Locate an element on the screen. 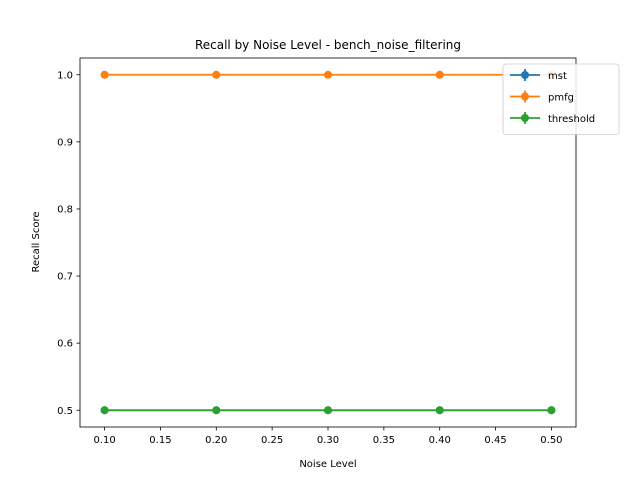 The width and height of the screenshot is (640, 480). y-tick-label: 0.8 is located at coordinates (65, 210).